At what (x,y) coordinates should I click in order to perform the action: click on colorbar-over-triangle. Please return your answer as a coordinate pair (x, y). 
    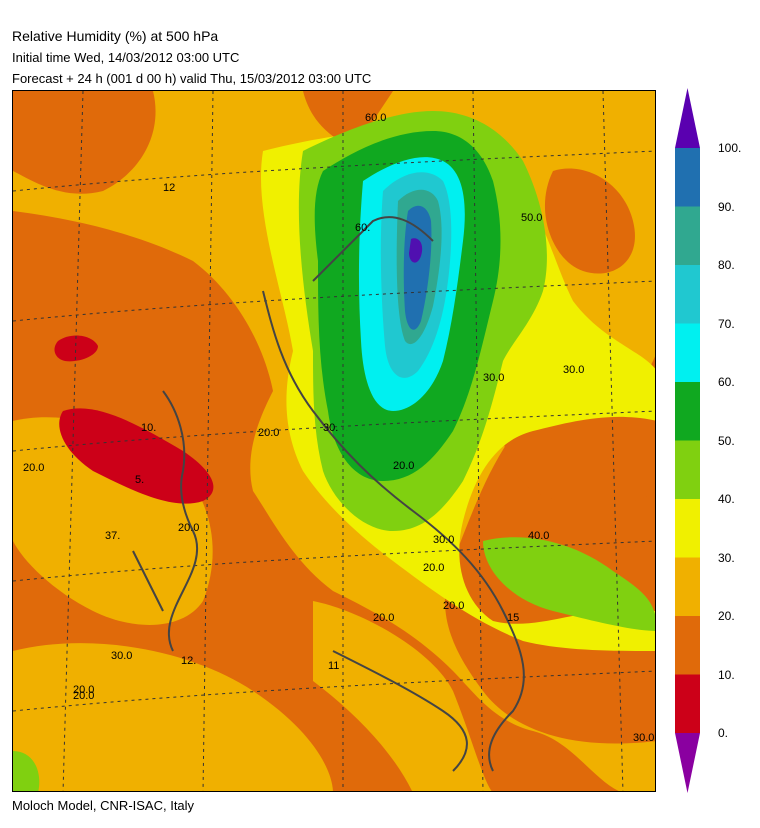
    Looking at the image, I should click on (687, 118).